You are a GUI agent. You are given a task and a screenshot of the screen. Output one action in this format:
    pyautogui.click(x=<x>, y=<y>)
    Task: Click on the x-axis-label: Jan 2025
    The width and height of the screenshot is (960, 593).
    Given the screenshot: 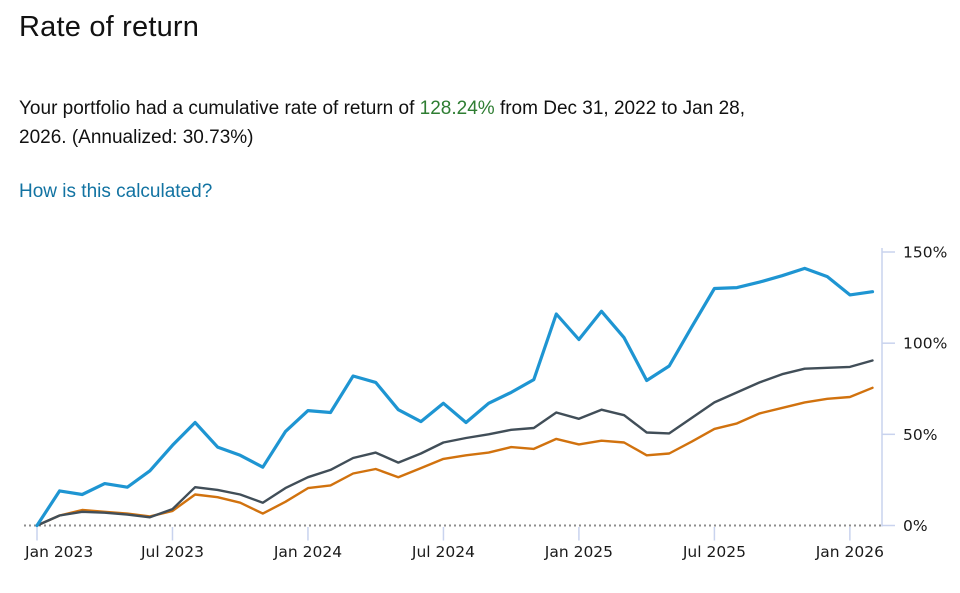 What is the action you would take?
    pyautogui.click(x=578, y=552)
    